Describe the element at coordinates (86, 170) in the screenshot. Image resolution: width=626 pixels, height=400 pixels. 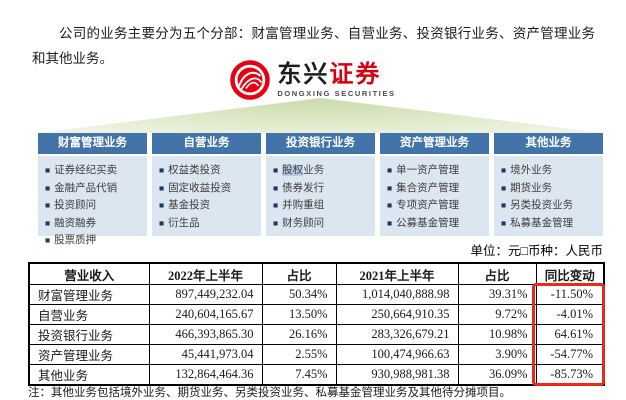
I see `segment-item-label: 证券经纪买卖` at that location.